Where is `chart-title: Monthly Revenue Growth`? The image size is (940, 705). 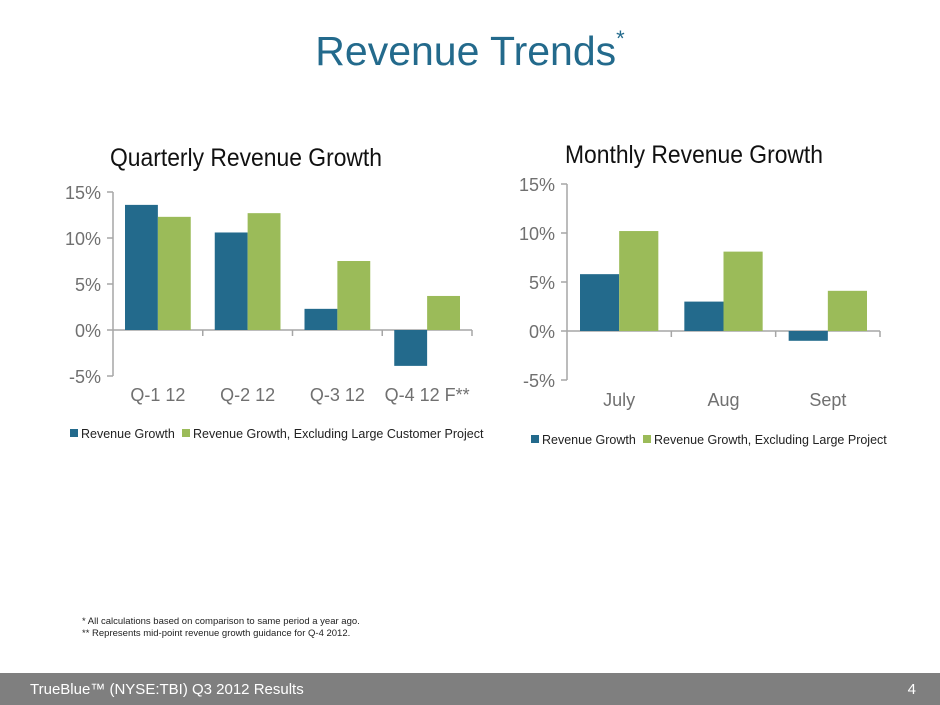
chart-title: Monthly Revenue Growth is located at coordinates (694, 155).